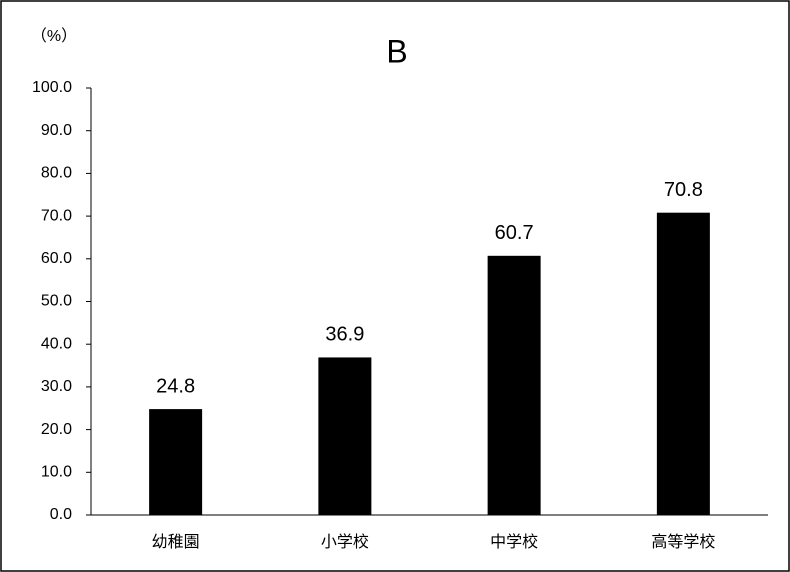 Image resolution: width=790 pixels, height=572 pixels. What do you see at coordinates (396, 51) in the screenshot?
I see `chart-title: B` at bounding box center [396, 51].